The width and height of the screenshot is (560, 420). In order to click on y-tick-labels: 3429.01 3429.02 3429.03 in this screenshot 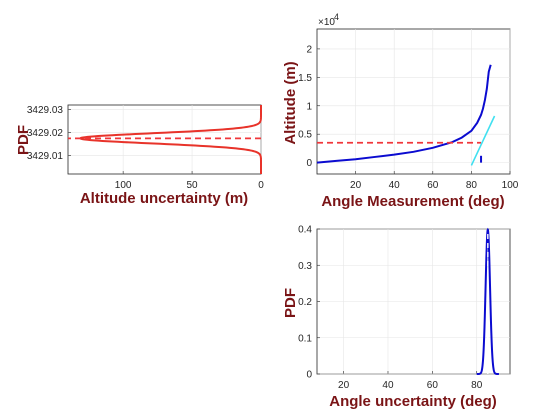, I will do `click(45, 133)`.